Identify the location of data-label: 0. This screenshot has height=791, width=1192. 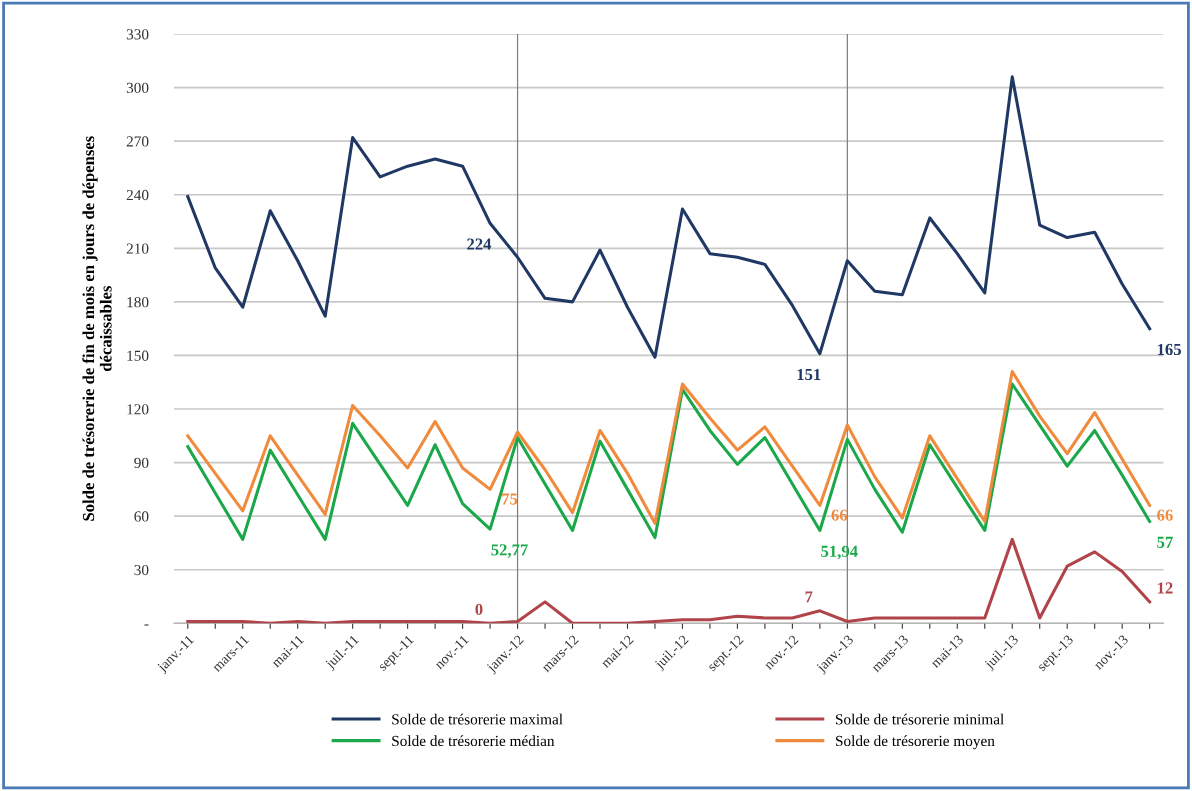
(479, 609).